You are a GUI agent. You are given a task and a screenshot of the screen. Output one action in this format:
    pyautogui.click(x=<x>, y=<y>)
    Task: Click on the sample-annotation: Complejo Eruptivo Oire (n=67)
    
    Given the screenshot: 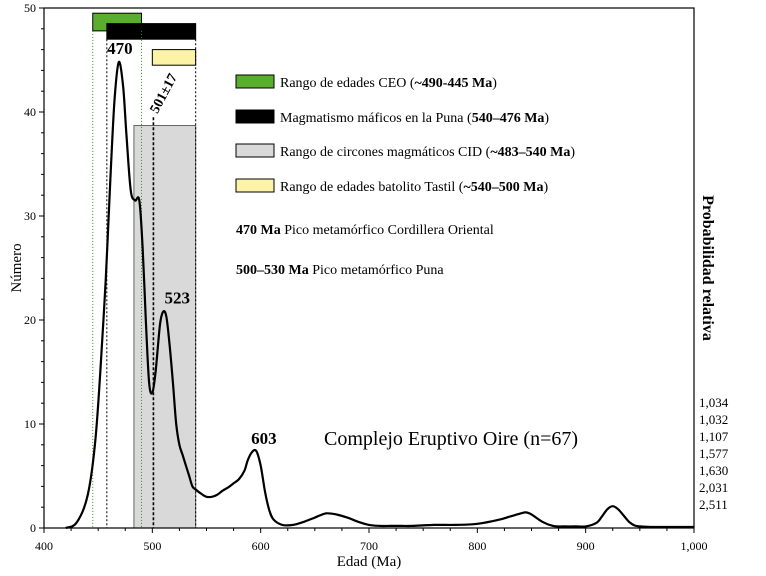 What is the action you would take?
    pyautogui.click(x=451, y=439)
    